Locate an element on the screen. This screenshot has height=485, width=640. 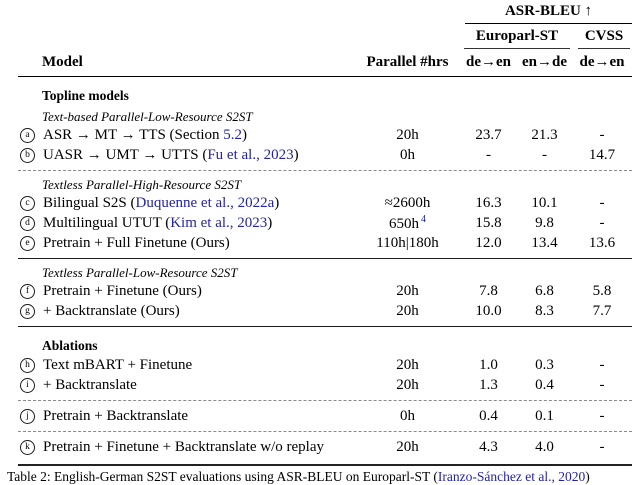
citation-link: 5.2 is located at coordinates (233, 134).